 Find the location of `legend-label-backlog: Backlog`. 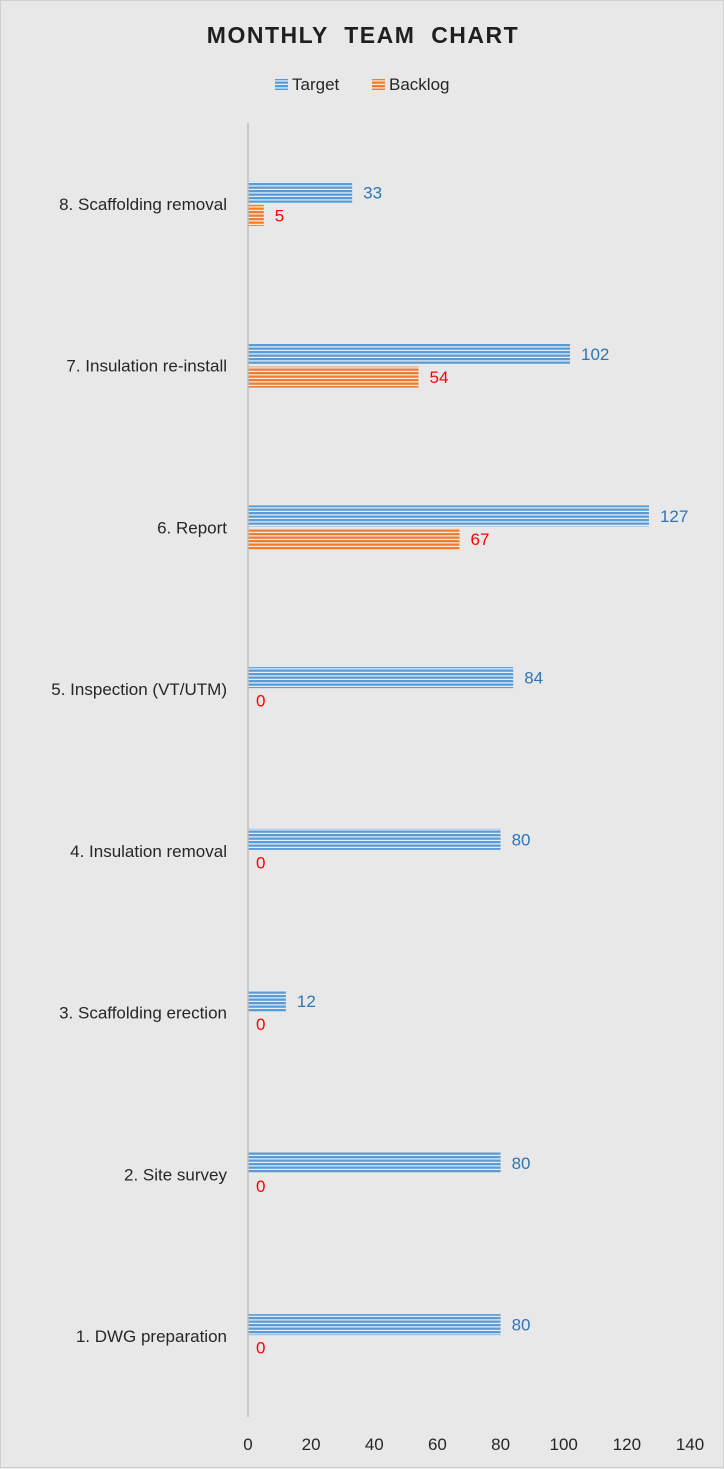

legend-label-backlog: Backlog is located at coordinates (419, 84).